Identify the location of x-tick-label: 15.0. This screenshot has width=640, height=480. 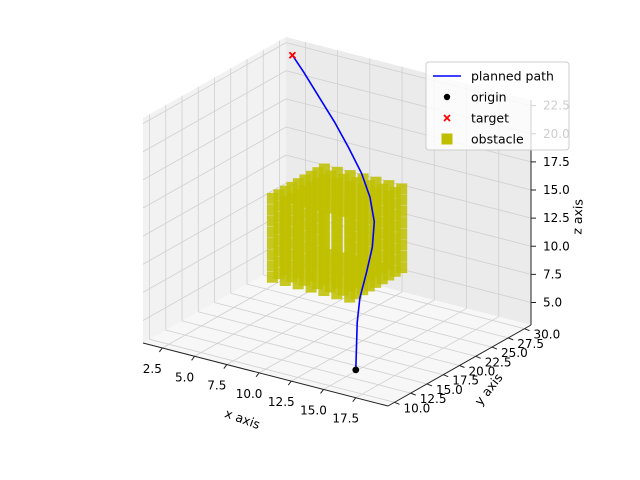
(313, 410).